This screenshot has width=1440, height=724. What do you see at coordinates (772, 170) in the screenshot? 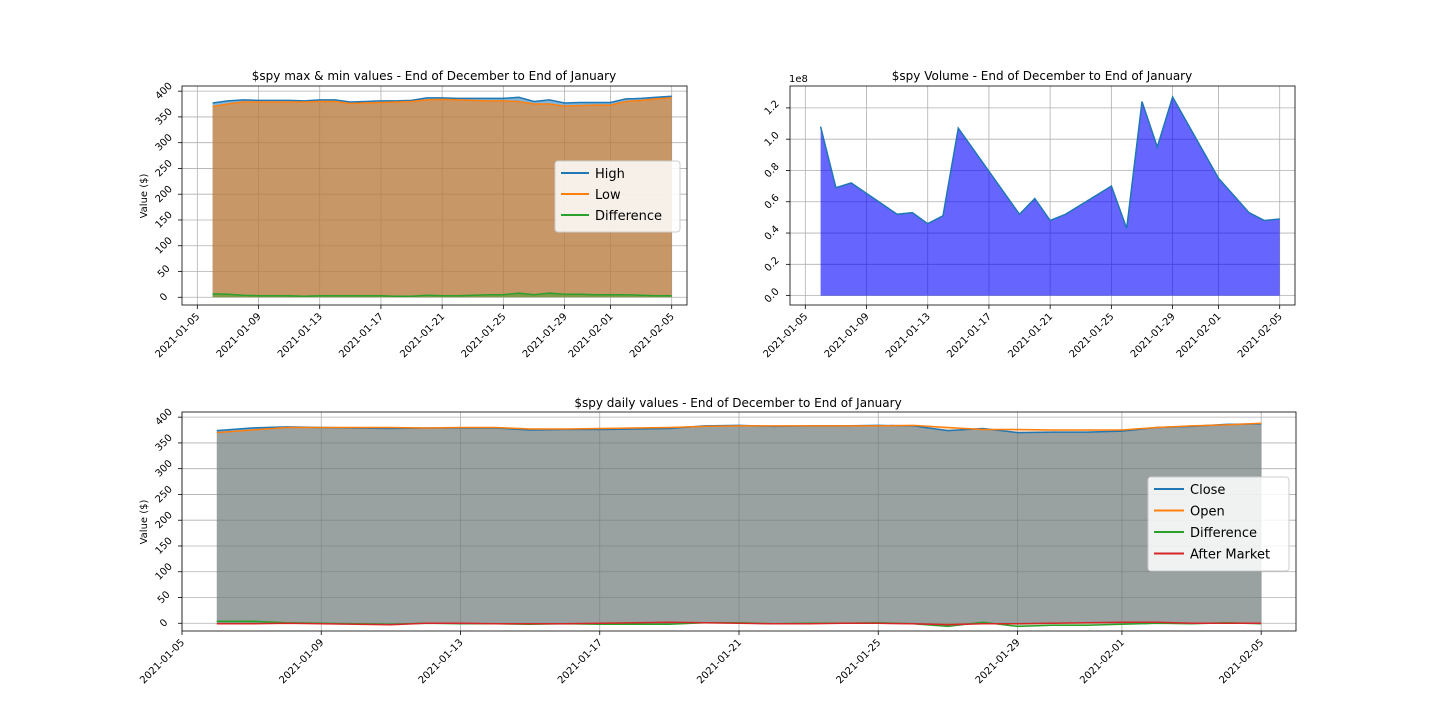
I see `volume-y-tick-label: 0.8` at bounding box center [772, 170].